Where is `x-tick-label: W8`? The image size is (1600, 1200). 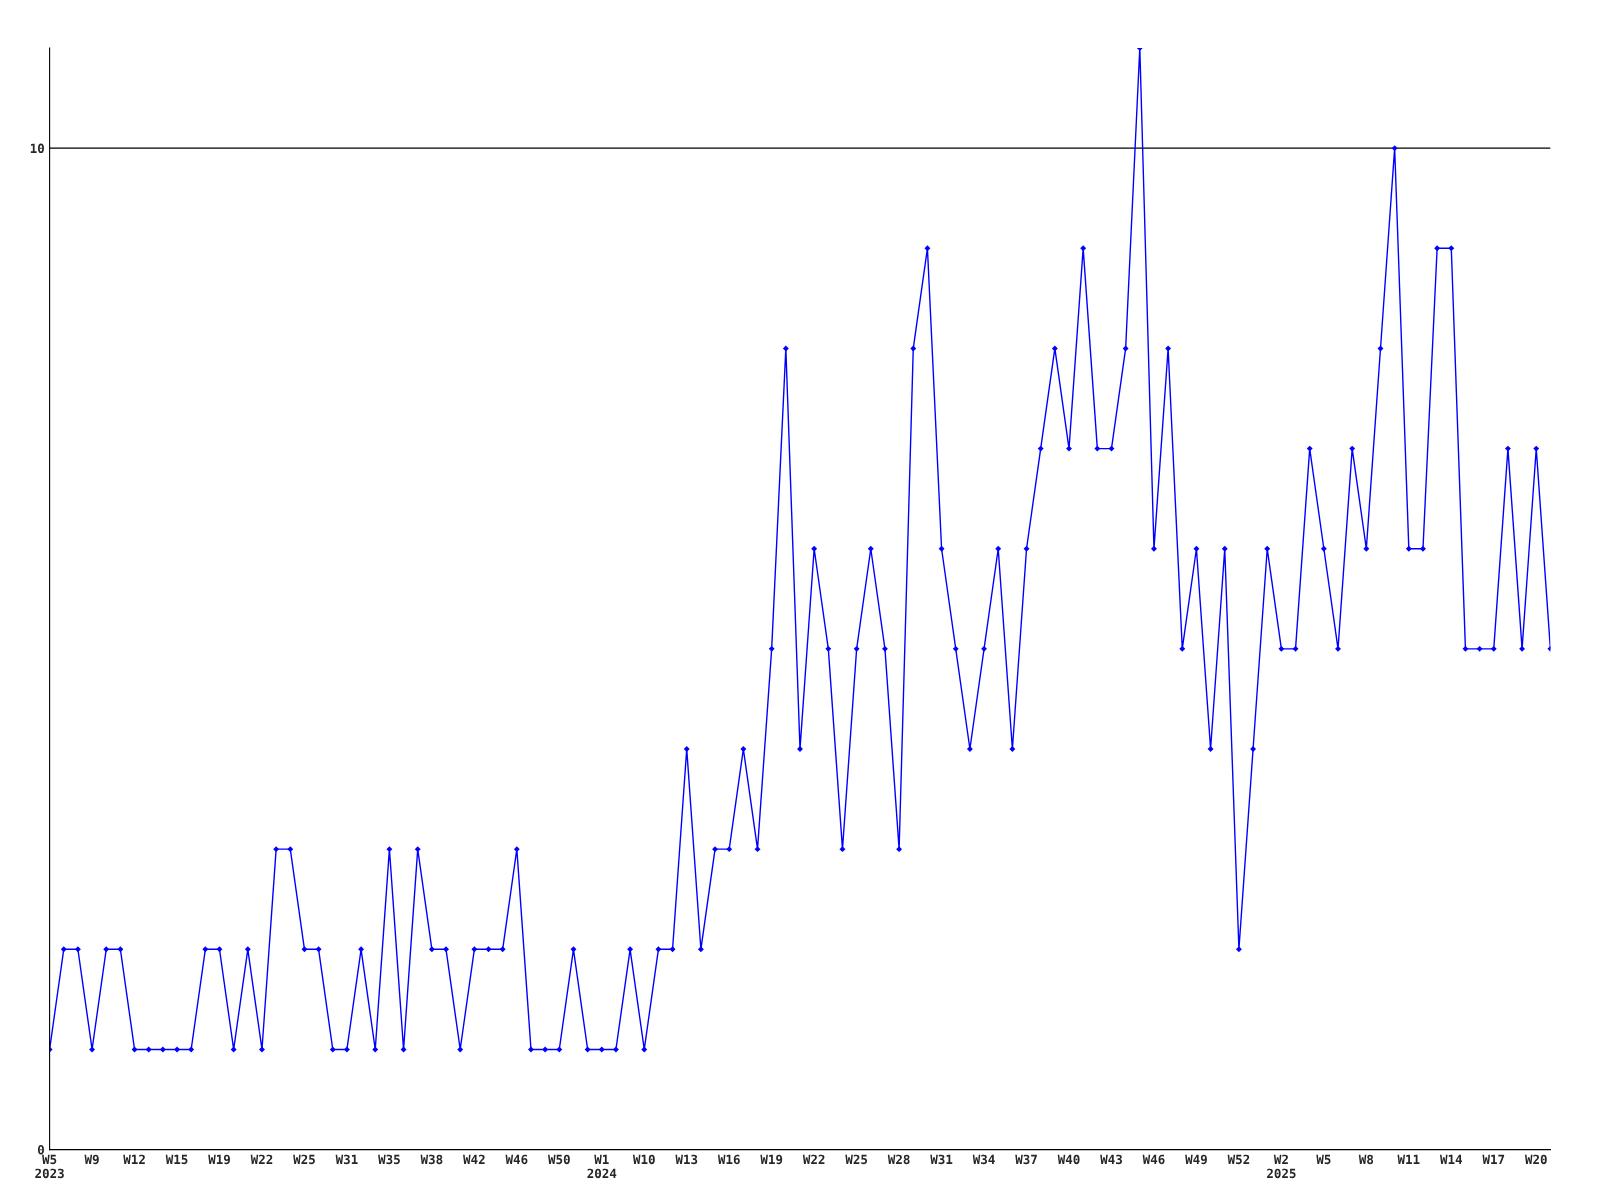
x-tick-label: W8 is located at coordinates (1366, 1159).